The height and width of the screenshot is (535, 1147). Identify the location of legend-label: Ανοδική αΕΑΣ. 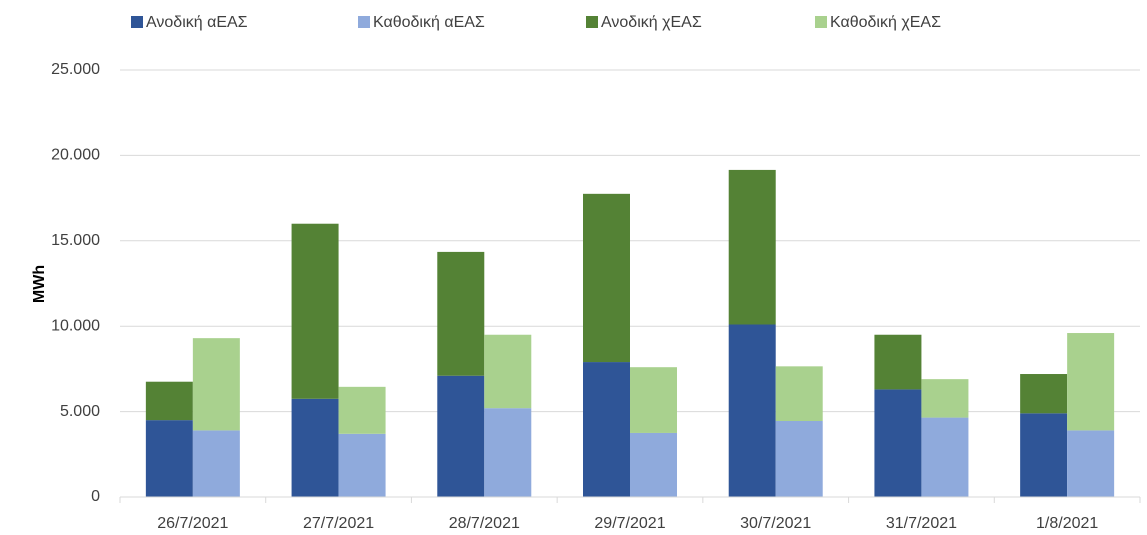
(197, 22).